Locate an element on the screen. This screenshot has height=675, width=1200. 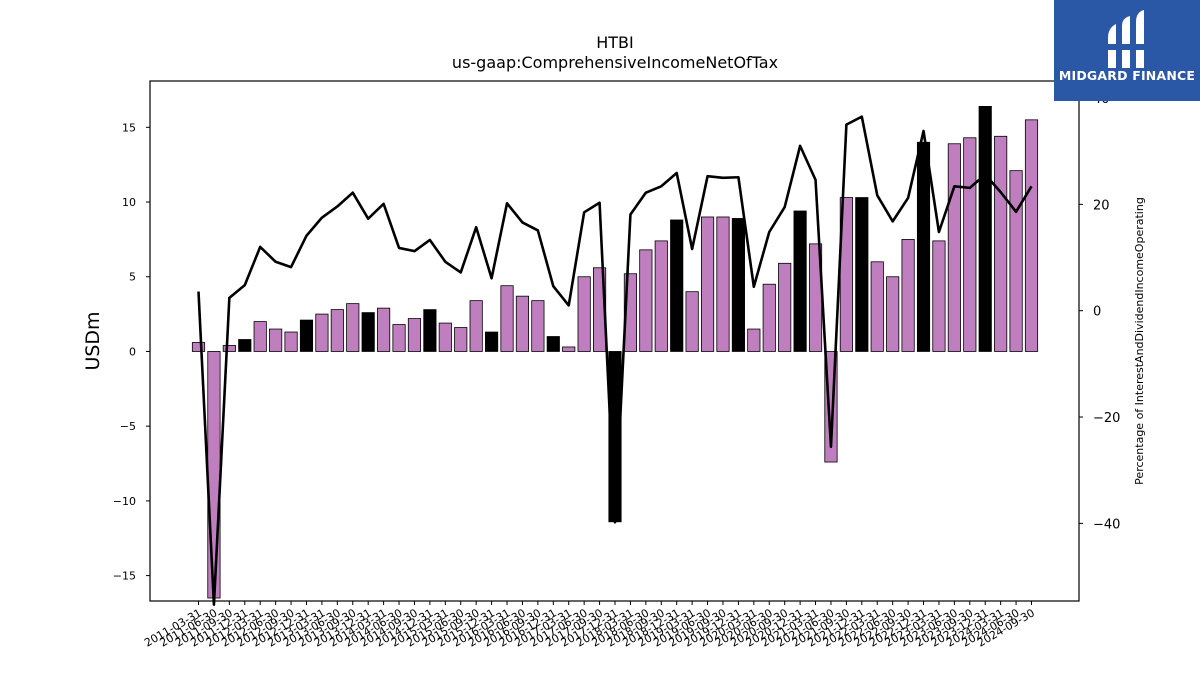
chart-title: HTBI is located at coordinates (615, 42).